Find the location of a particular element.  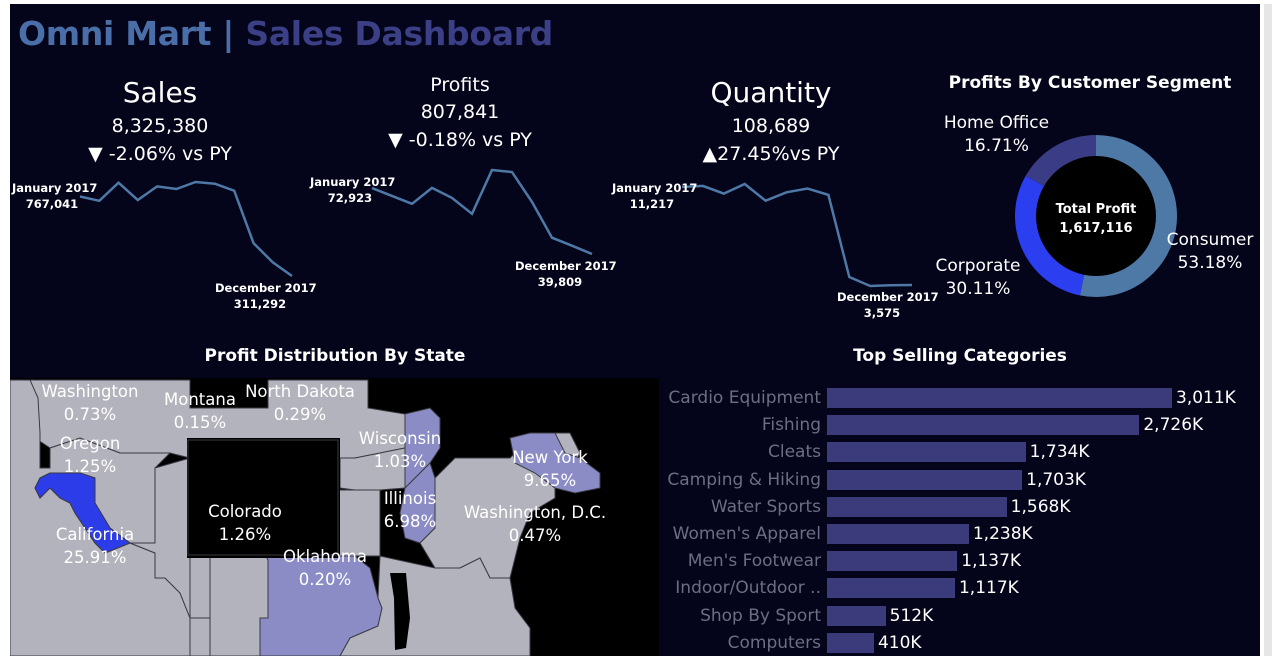

state-name: Colorado is located at coordinates (245, 511).